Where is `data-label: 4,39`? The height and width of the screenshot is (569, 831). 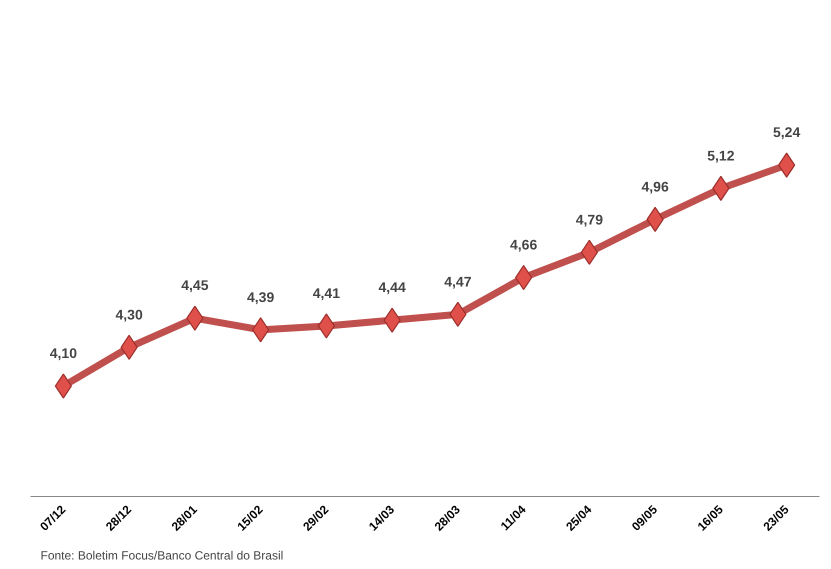
data-label: 4,39 is located at coordinates (260, 296).